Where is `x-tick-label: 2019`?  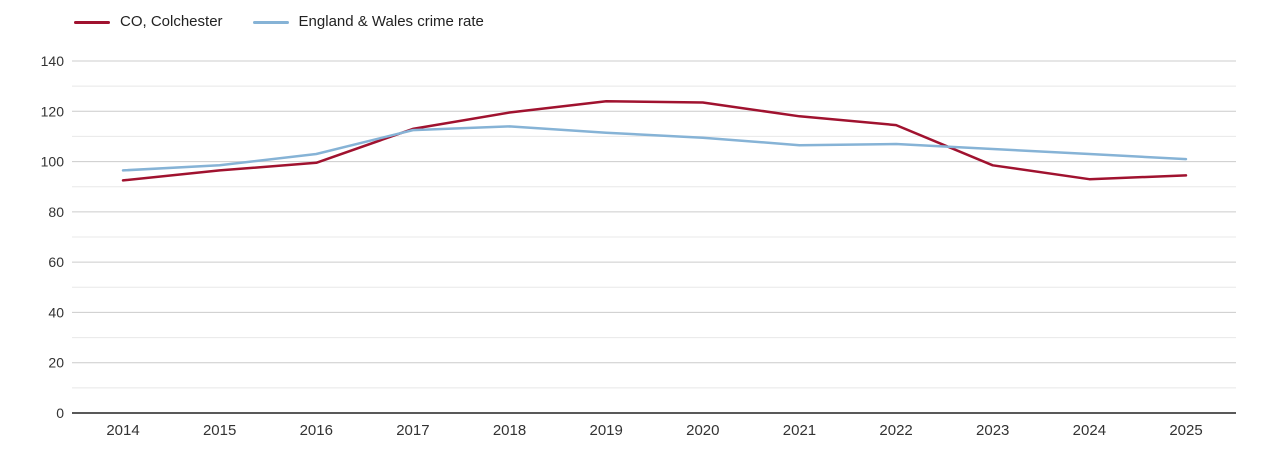 x-tick-label: 2019 is located at coordinates (605, 430).